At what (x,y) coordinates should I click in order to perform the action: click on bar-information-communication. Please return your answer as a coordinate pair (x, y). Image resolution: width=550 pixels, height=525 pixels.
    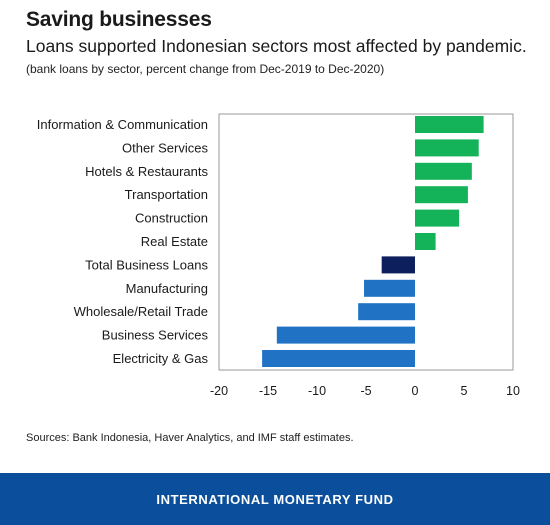
    Looking at the image, I should click on (449, 124).